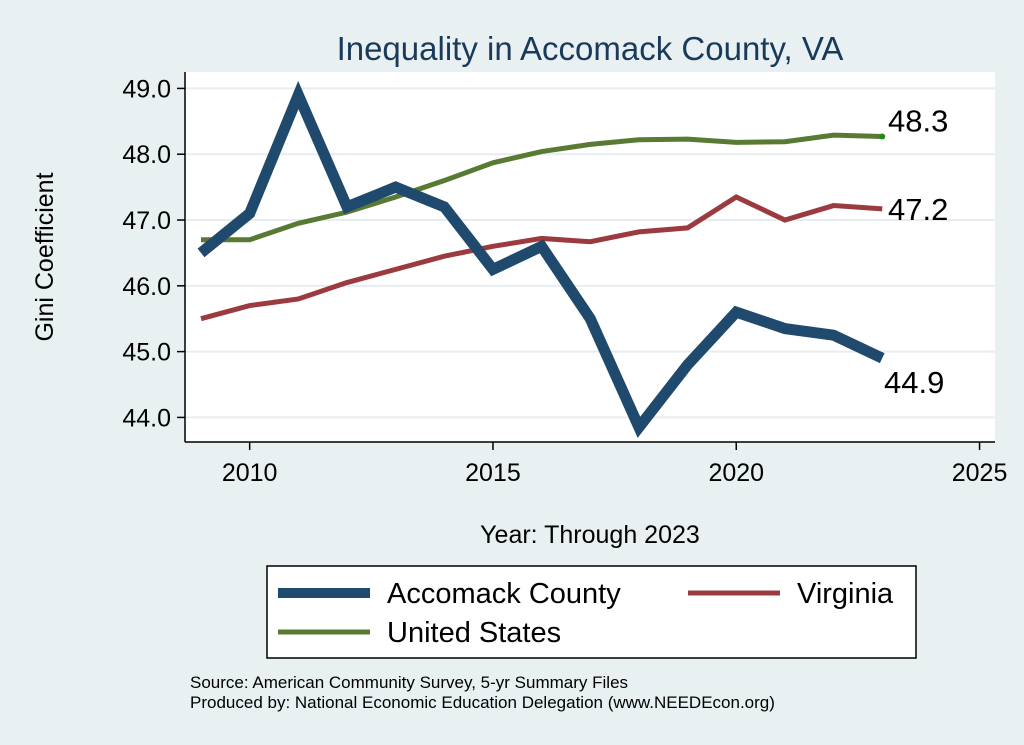 This screenshot has height=745, width=1024. Describe the element at coordinates (914, 382) in the screenshot. I see `end-label-accomack-county: 44.9` at that location.